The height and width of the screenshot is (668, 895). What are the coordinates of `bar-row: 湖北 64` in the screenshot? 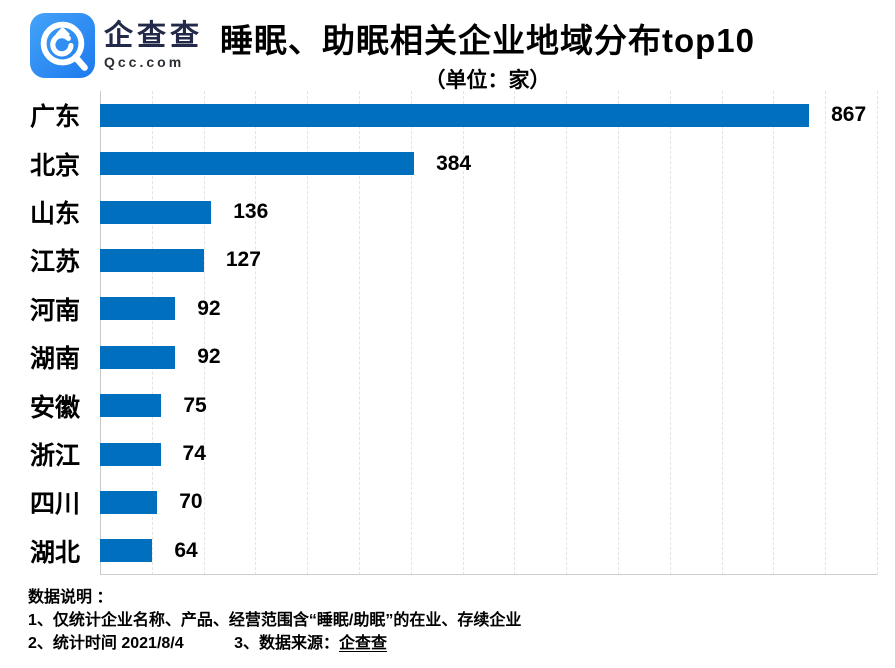 It's located at (447, 551).